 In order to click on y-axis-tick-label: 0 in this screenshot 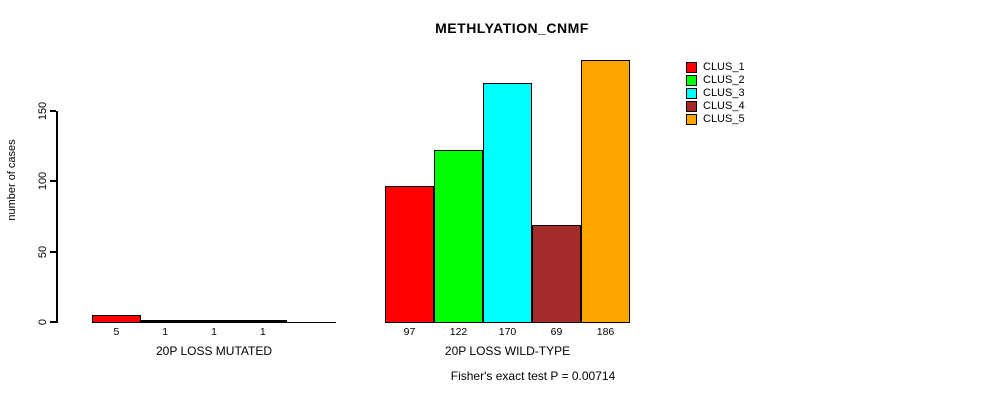, I will do `click(43, 322)`.